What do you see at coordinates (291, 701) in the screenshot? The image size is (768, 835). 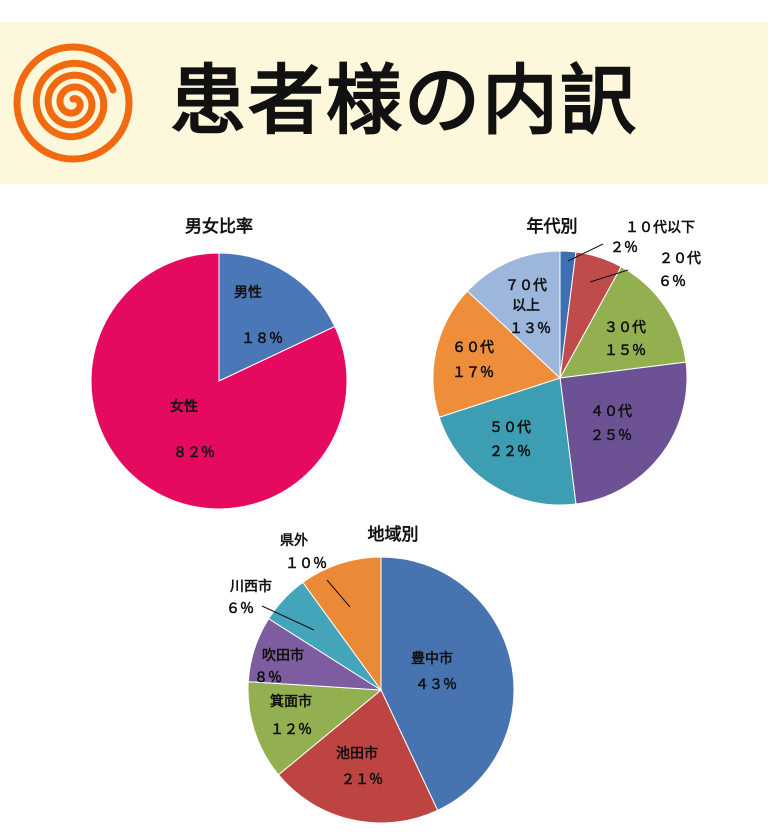 I see `slice-label-minoh: 箕面市` at bounding box center [291, 701].